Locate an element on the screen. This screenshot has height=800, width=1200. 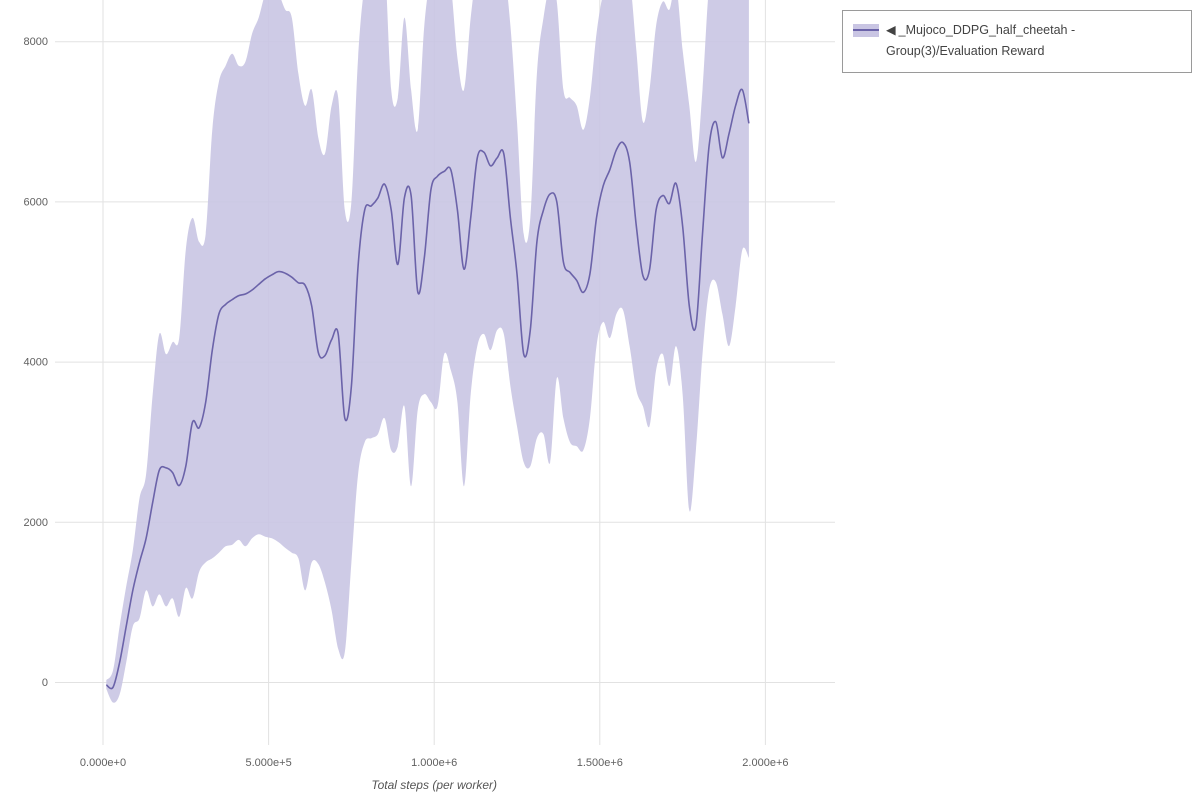
series-line-icon is located at coordinates (866, 30).